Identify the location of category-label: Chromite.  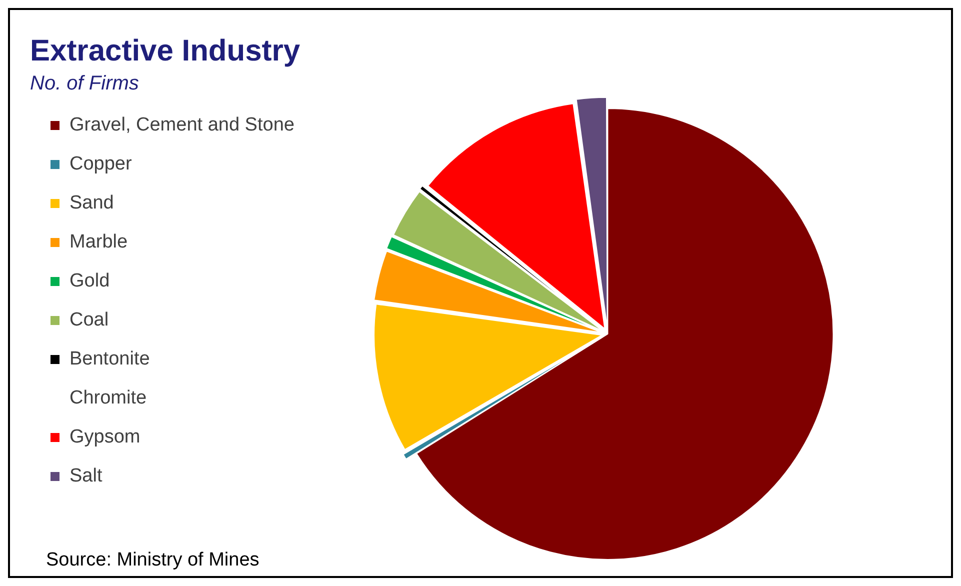
(108, 398).